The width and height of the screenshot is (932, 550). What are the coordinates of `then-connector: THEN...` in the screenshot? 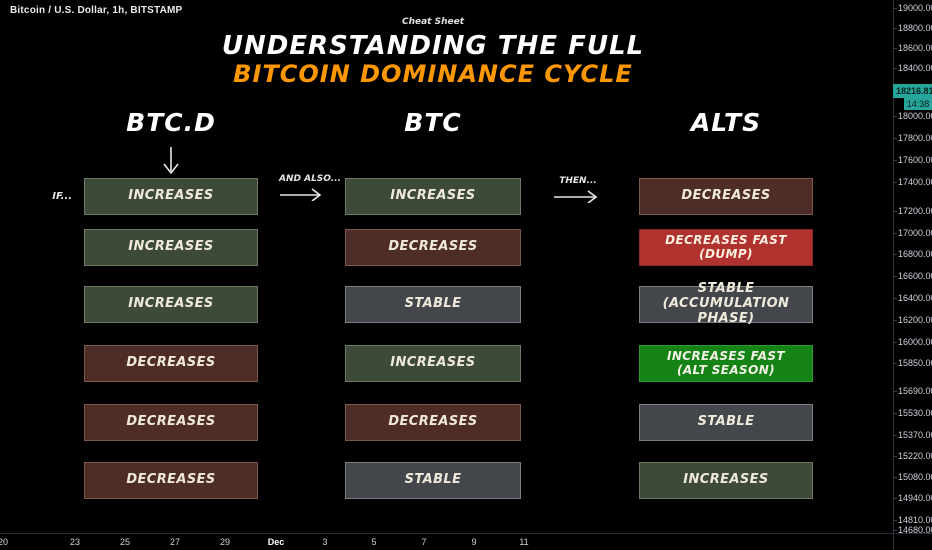 It's located at (578, 189).